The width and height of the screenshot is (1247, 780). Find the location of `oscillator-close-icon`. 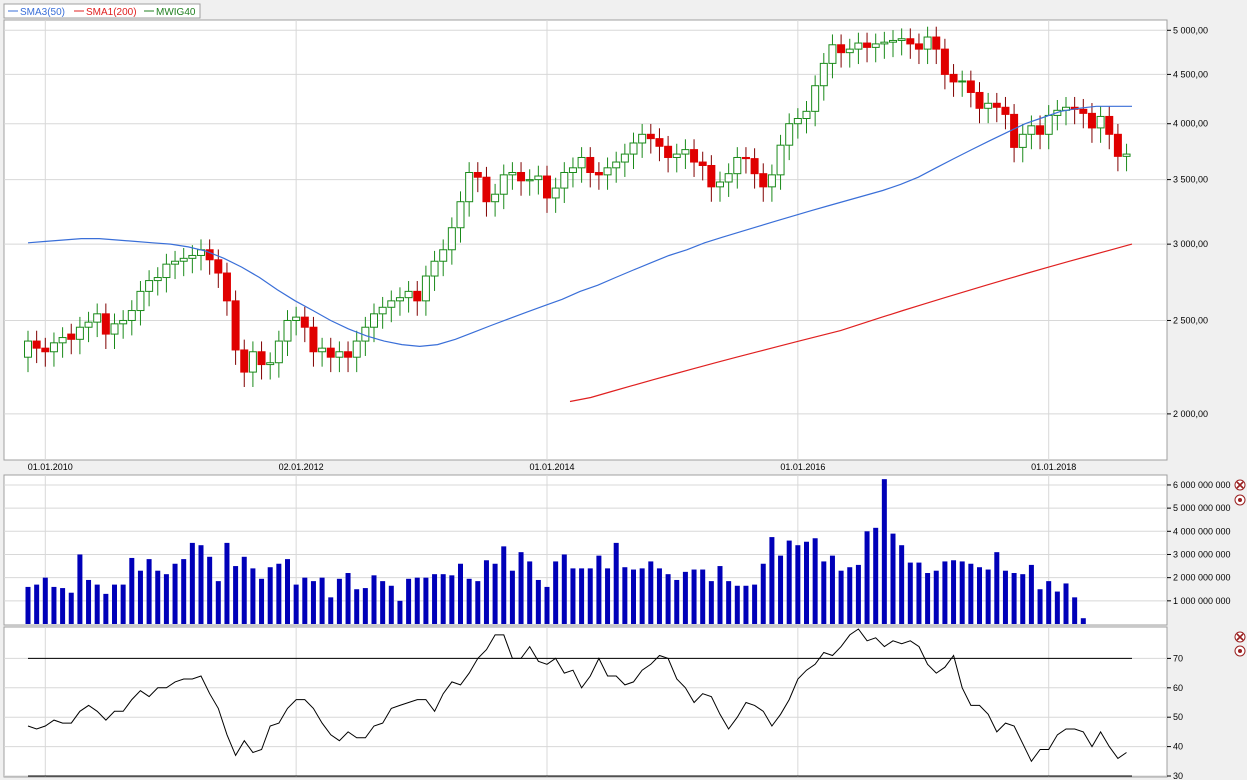

oscillator-close-icon is located at coordinates (1240, 637).